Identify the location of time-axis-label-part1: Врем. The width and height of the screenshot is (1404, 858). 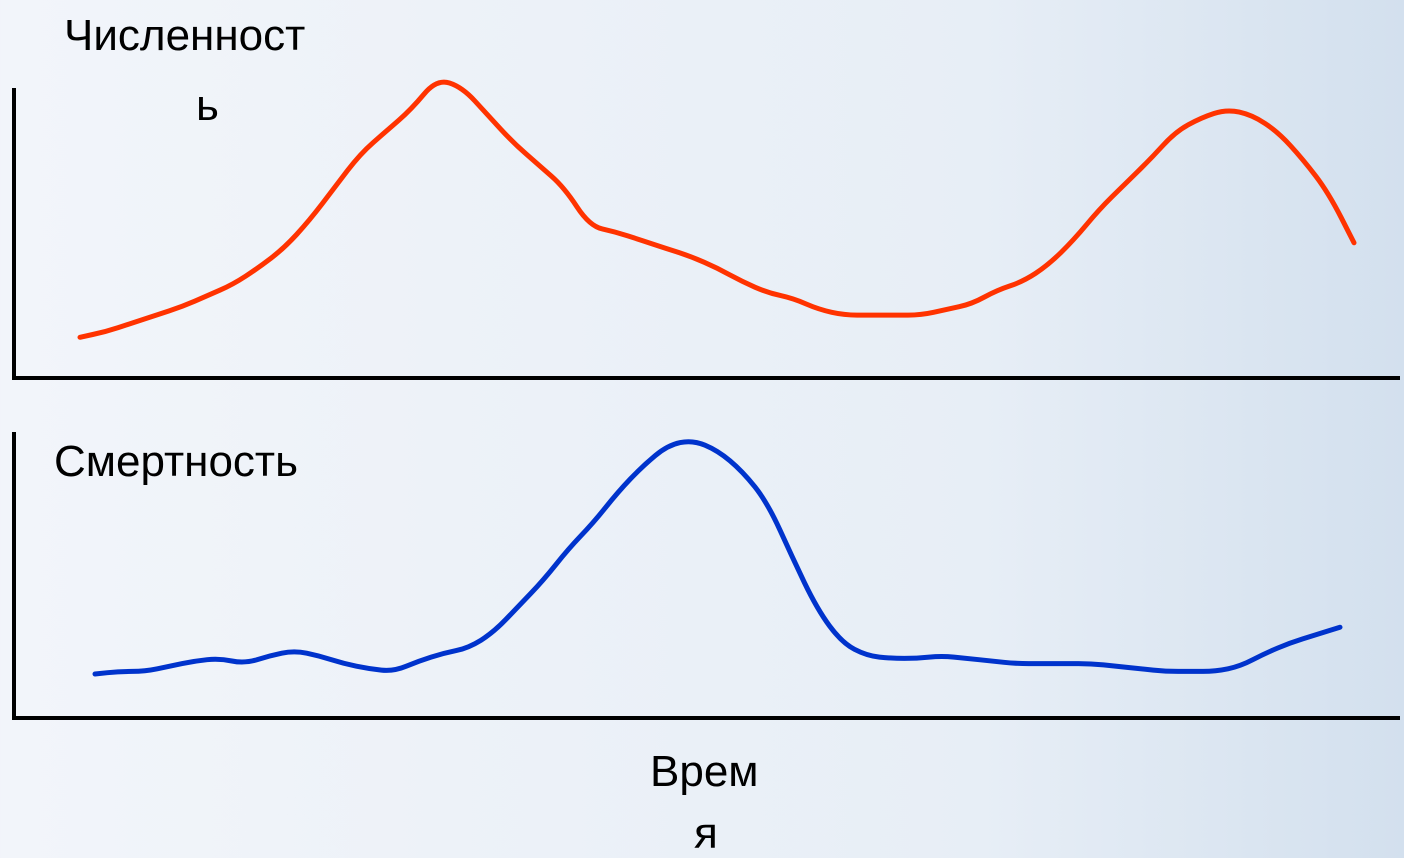
(704, 771).